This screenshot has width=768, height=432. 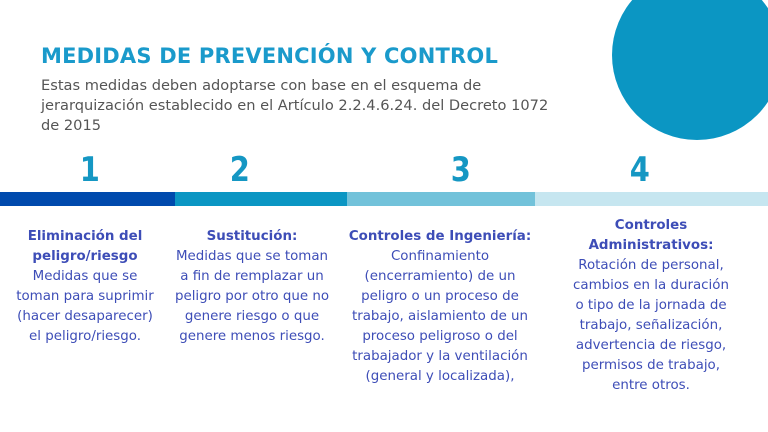 What do you see at coordinates (85, 336) in the screenshot?
I see `step-body-line: el peligro/riesgo.` at bounding box center [85, 336].